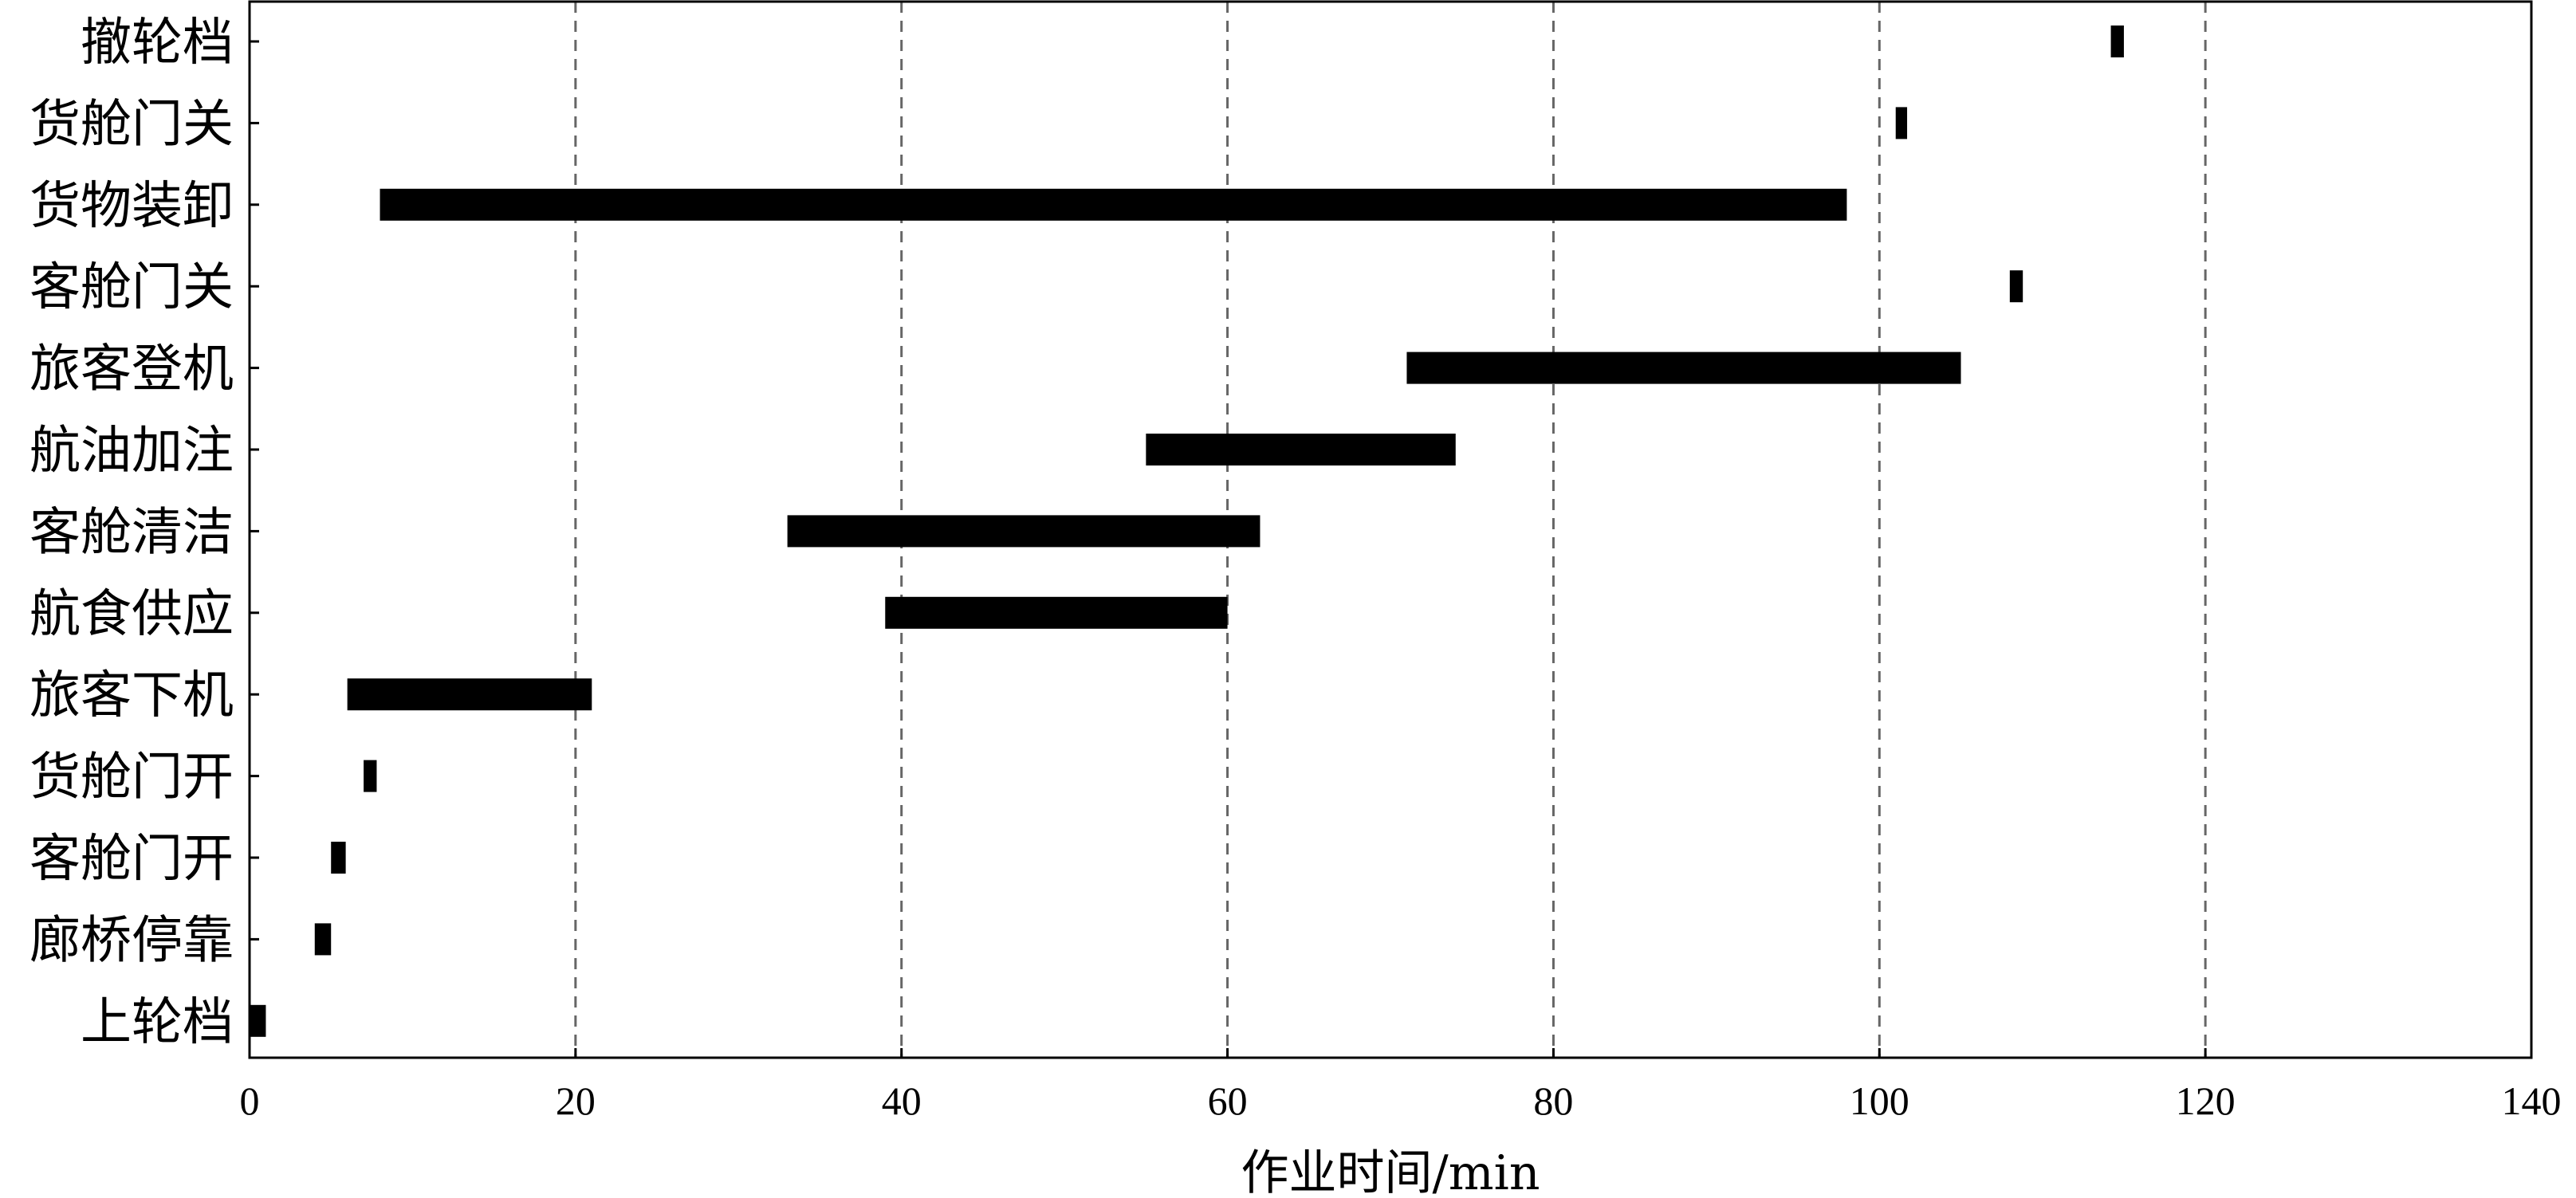 This screenshot has width=2576, height=1198. I want to click on y-category-label: 货舱门开, so click(131, 777).